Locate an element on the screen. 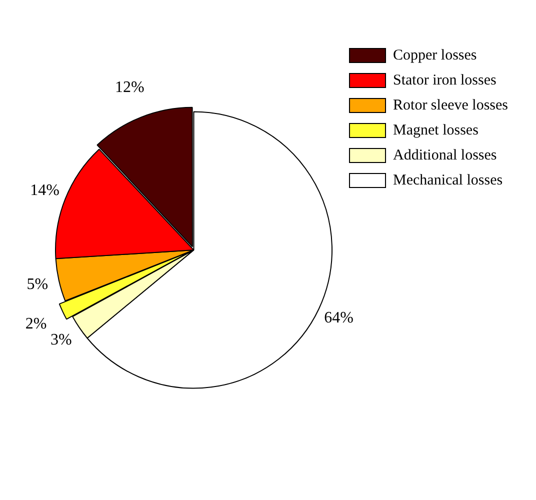 The width and height of the screenshot is (536, 500). legend-label: Copper losses is located at coordinates (435, 55).